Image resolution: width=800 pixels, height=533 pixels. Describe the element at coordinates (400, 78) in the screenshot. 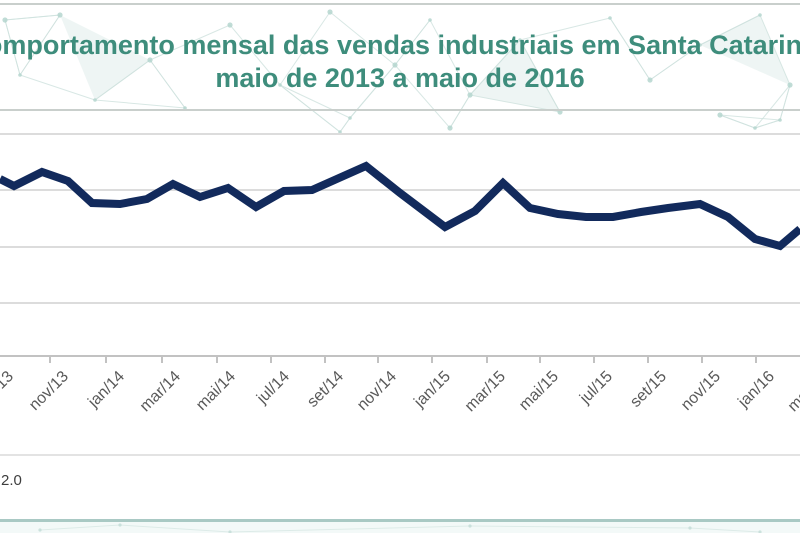

I see `chart-title-line2: maio de 2013 a maio de 2016` at that location.